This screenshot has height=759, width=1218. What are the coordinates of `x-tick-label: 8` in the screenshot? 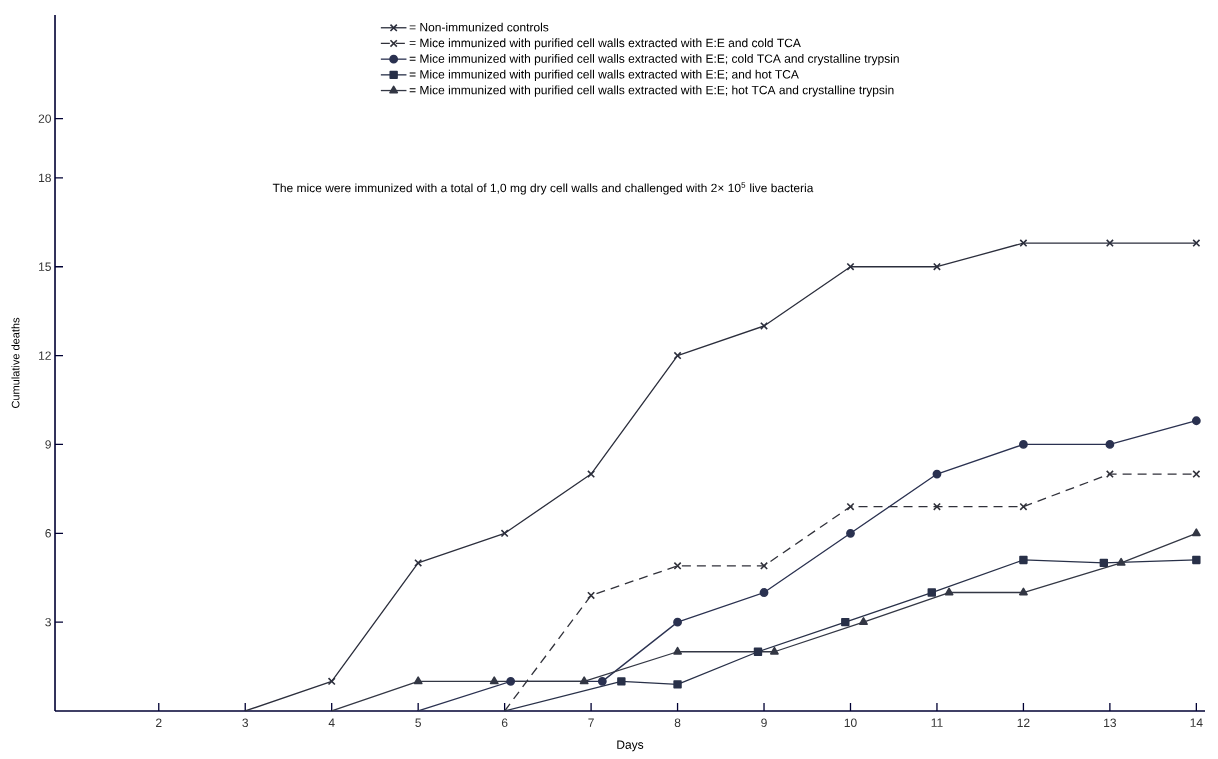 It's located at (677, 723).